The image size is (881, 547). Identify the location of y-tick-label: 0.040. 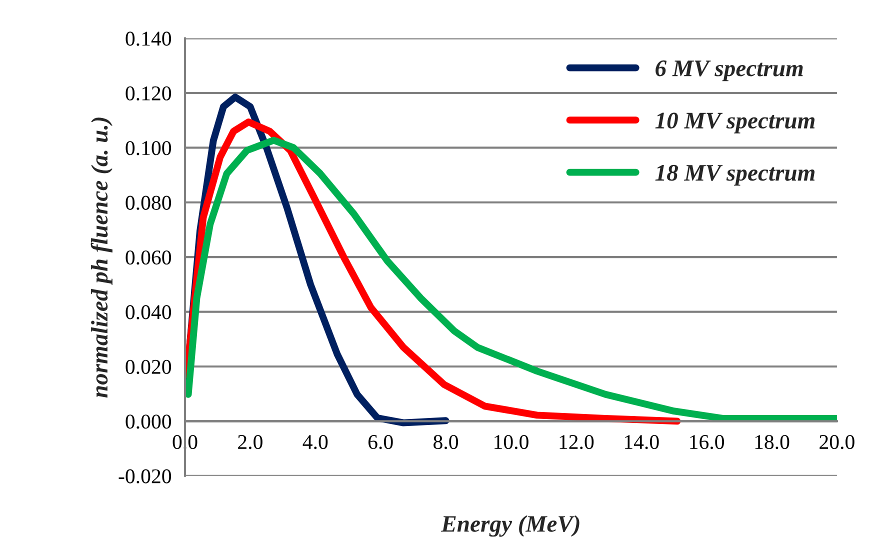
(149, 312).